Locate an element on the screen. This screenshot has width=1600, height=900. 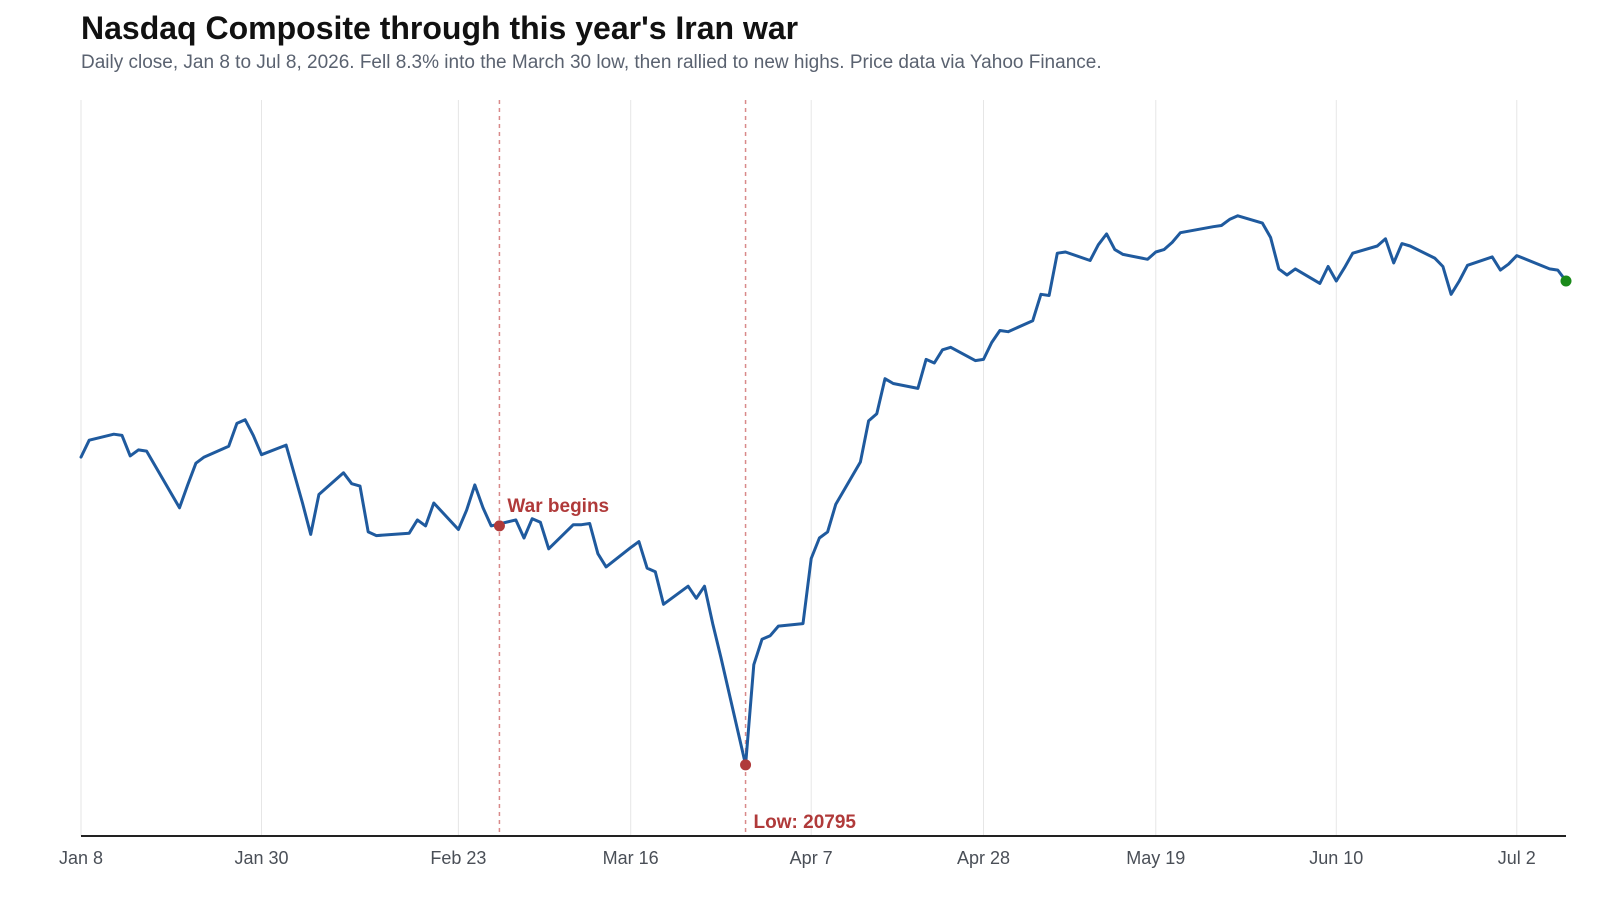
annotation-lines is located at coordinates (622, 468).